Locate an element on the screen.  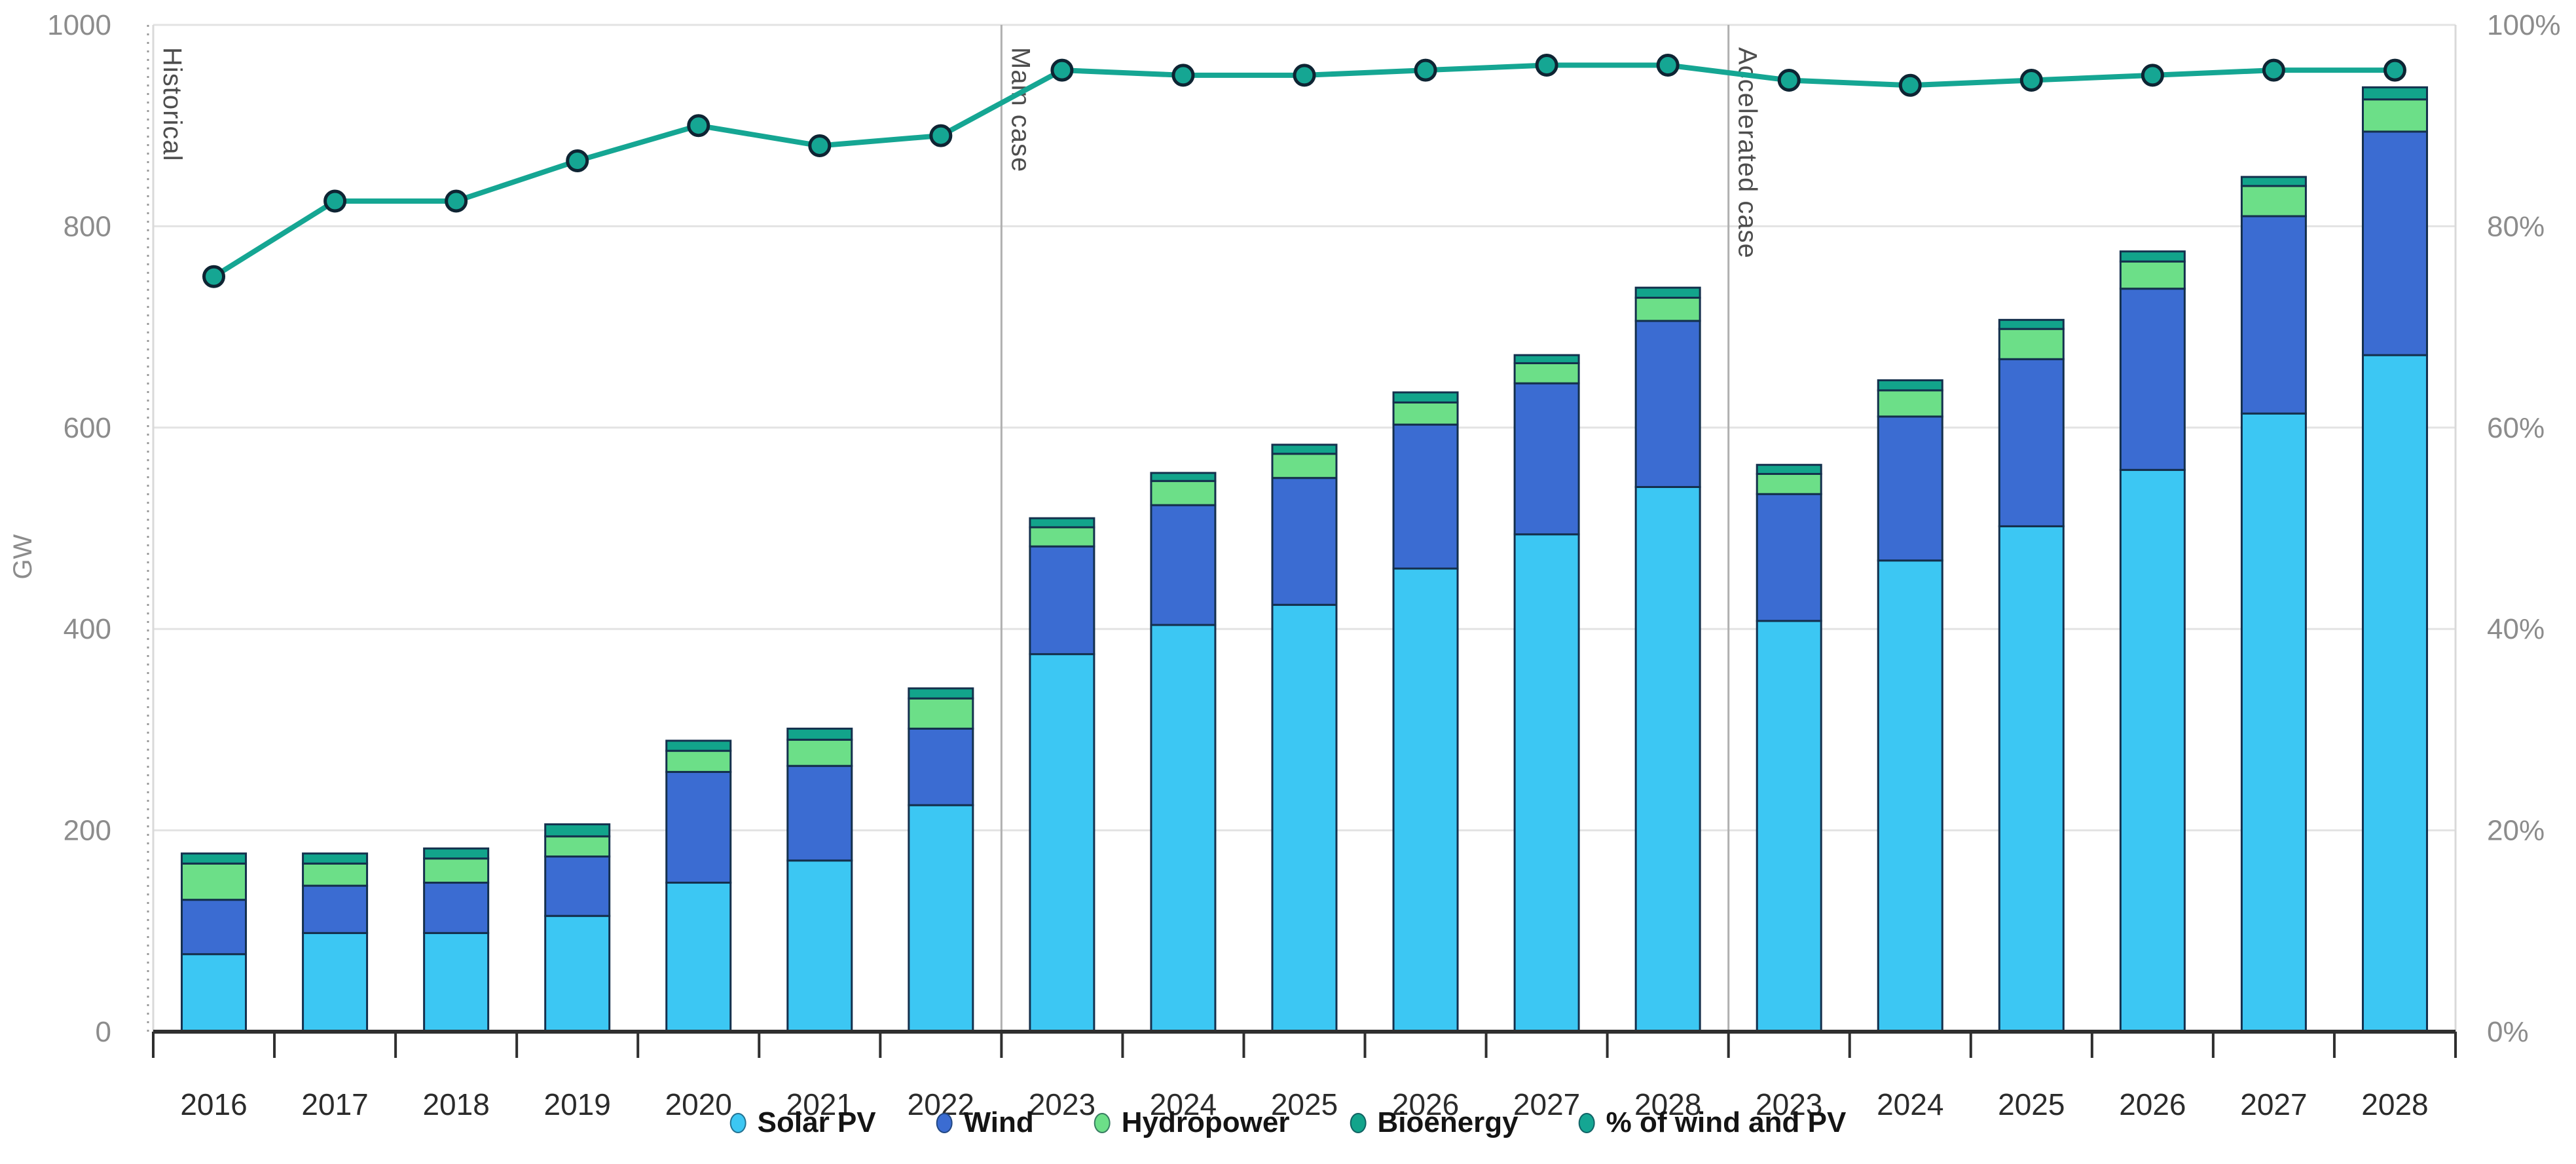
bar-s2-2023-wind is located at coordinates (1789, 557).